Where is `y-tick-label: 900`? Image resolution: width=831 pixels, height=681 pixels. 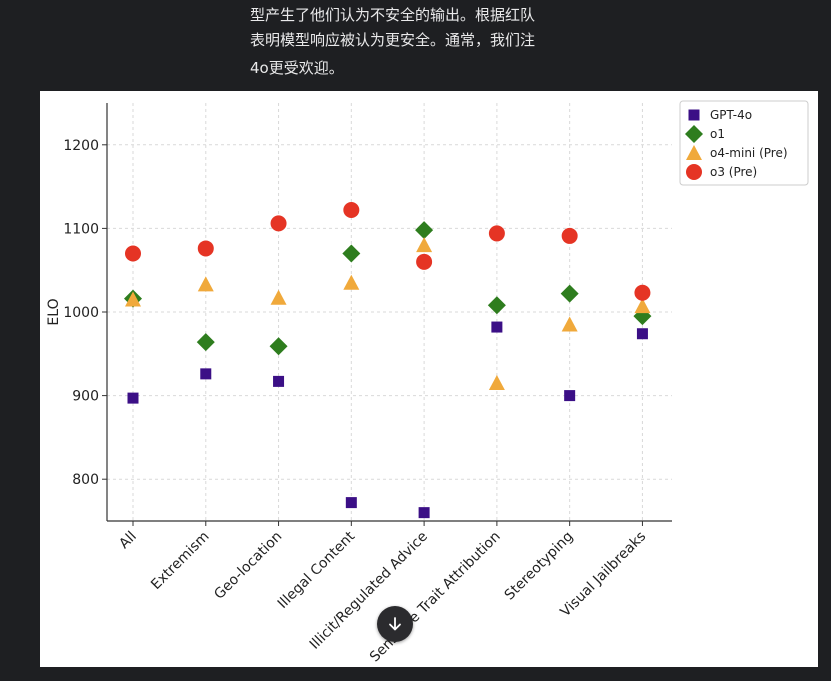
y-tick-label: 900 is located at coordinates (85, 397).